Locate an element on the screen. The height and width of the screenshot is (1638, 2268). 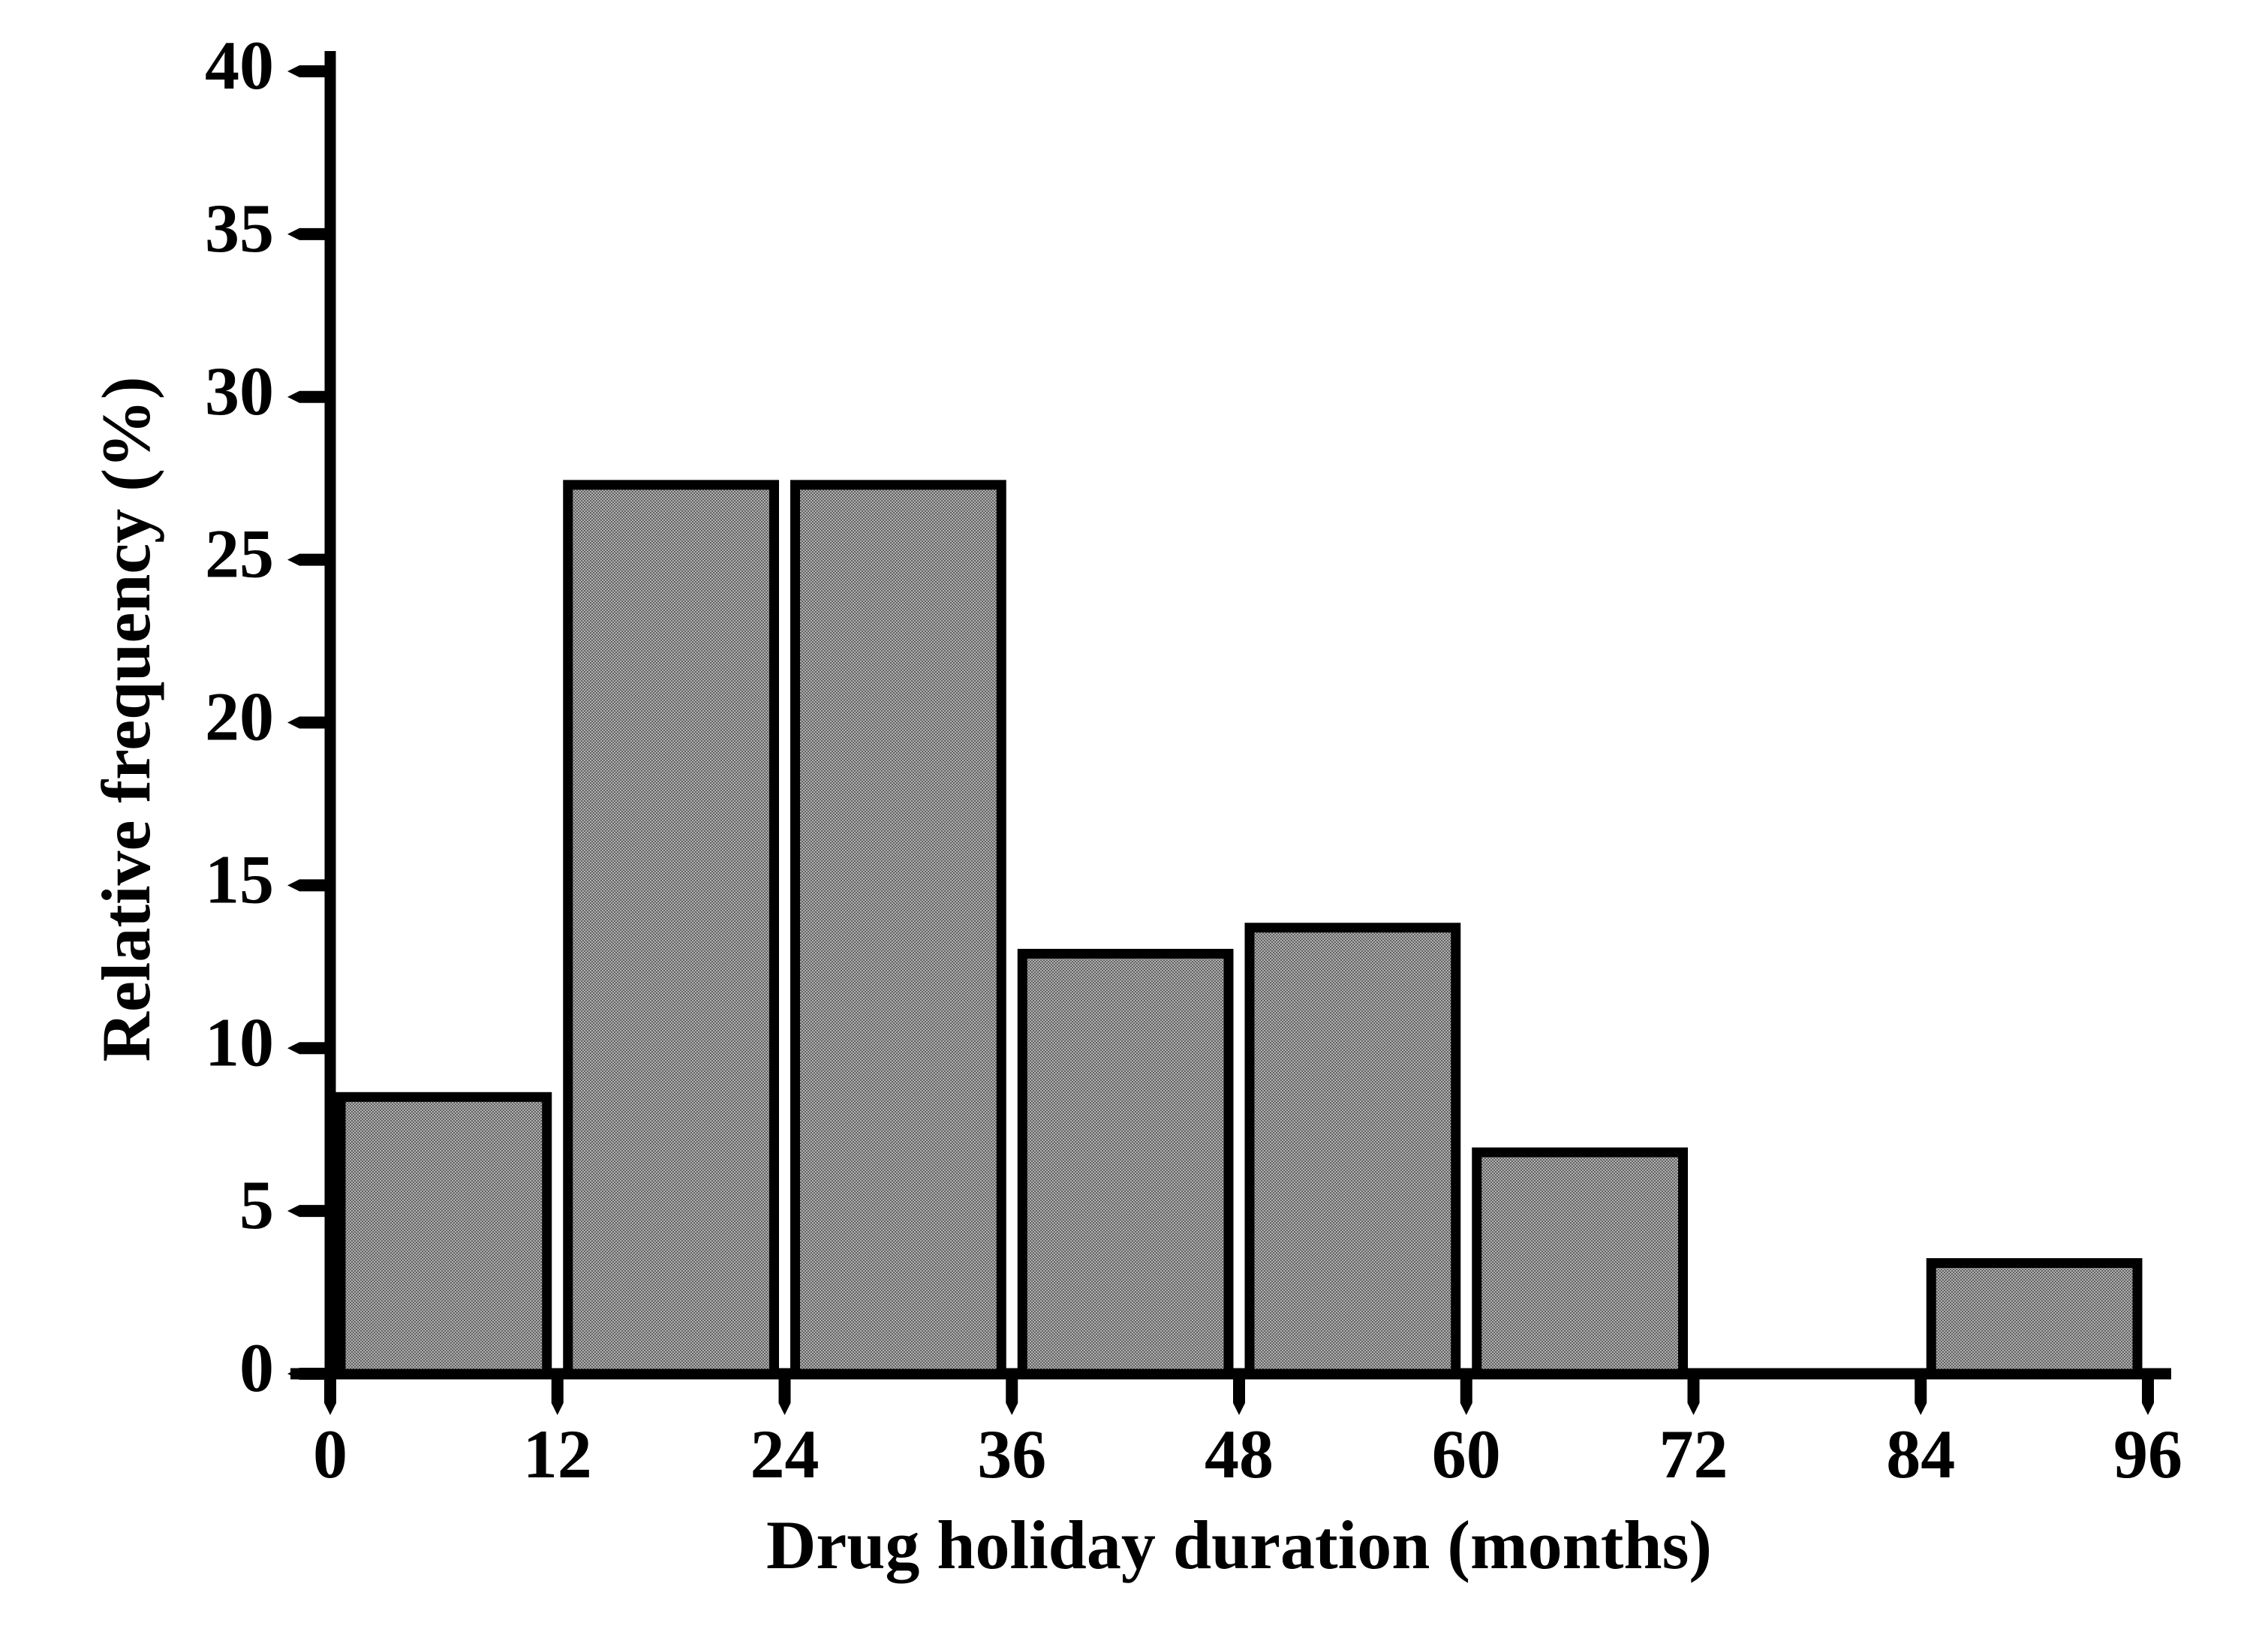
y-tick-label-0: 0 is located at coordinates (256, 1367).